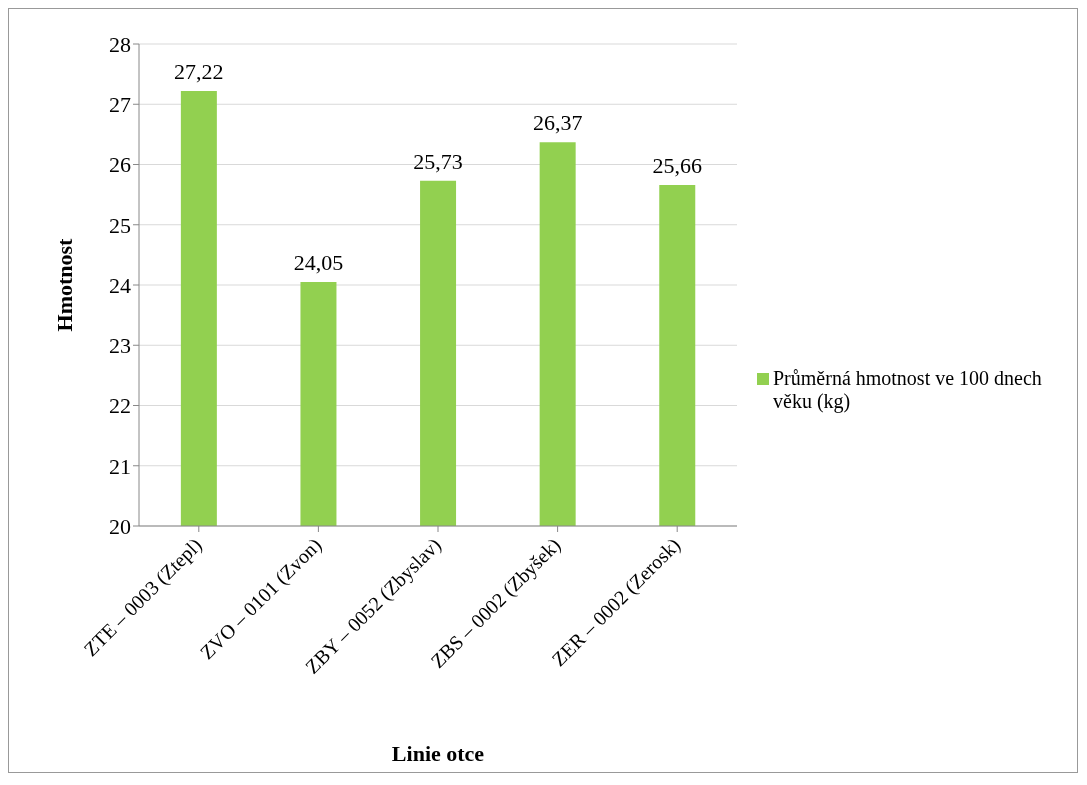 The width and height of the screenshot is (1087, 785). I want to click on data-label: 27,22, so click(199, 71).